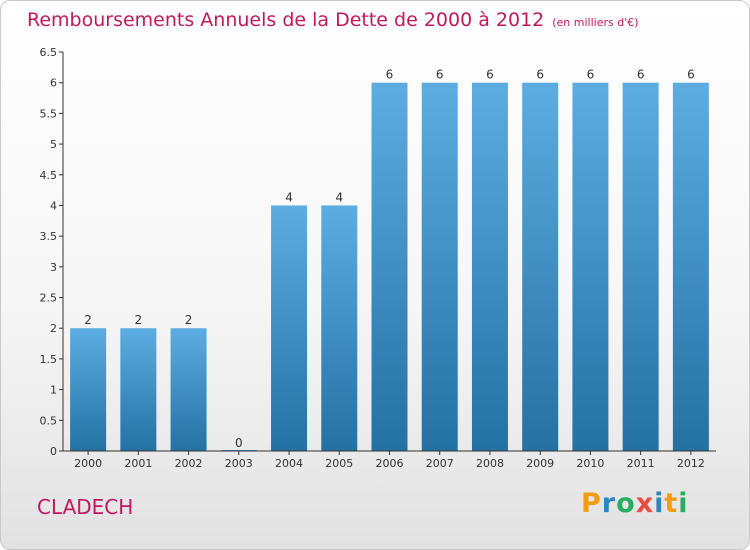  I want to click on x-tick-label: 2008, so click(490, 463).